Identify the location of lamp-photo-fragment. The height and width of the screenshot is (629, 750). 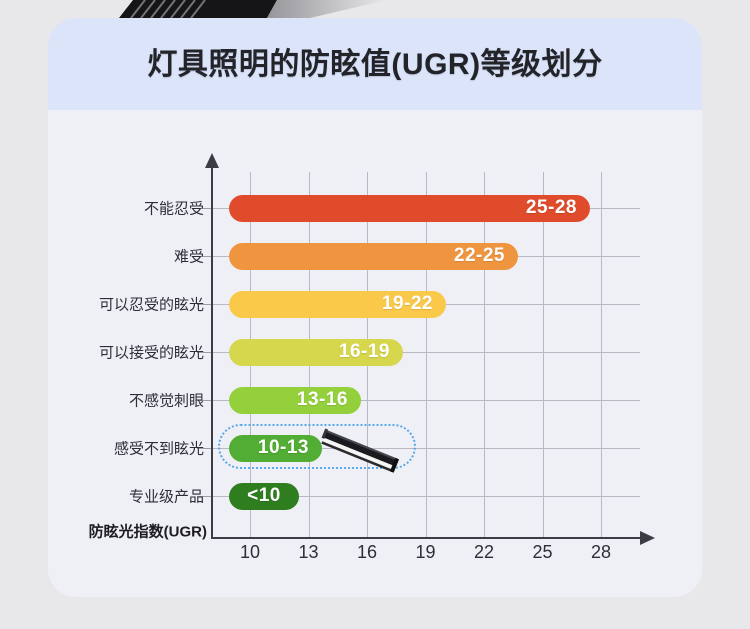
(253, 9).